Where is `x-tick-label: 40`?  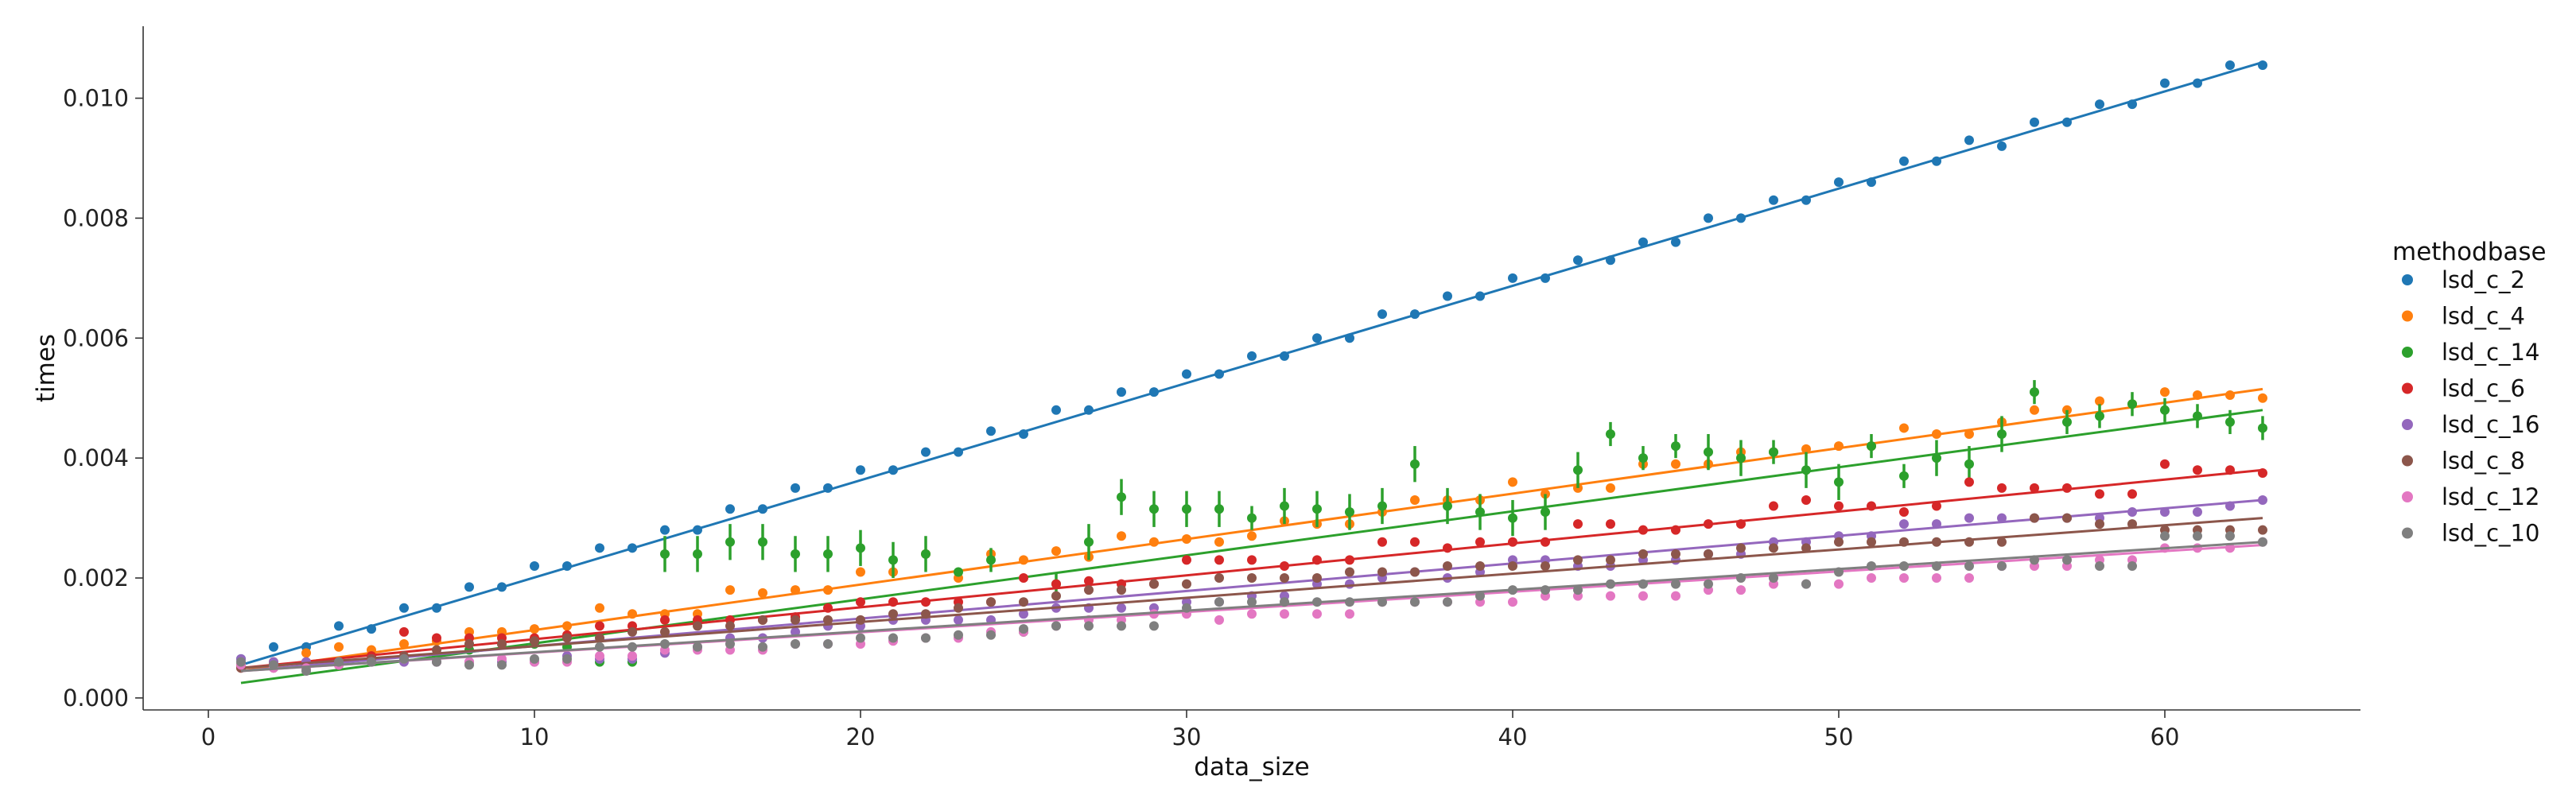
x-tick-label: 40 is located at coordinates (1513, 736).